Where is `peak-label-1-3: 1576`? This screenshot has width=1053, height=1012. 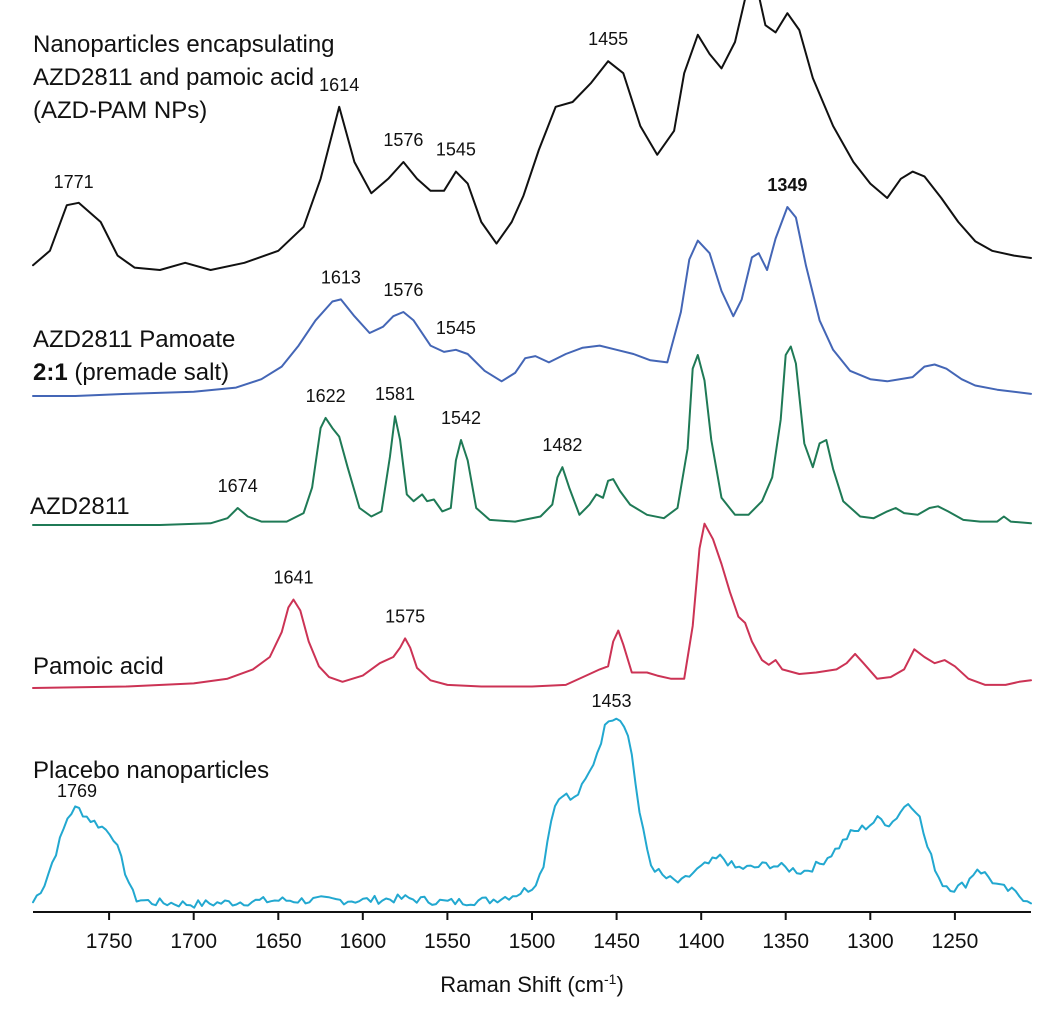 peak-label-1-3: 1576 is located at coordinates (403, 140).